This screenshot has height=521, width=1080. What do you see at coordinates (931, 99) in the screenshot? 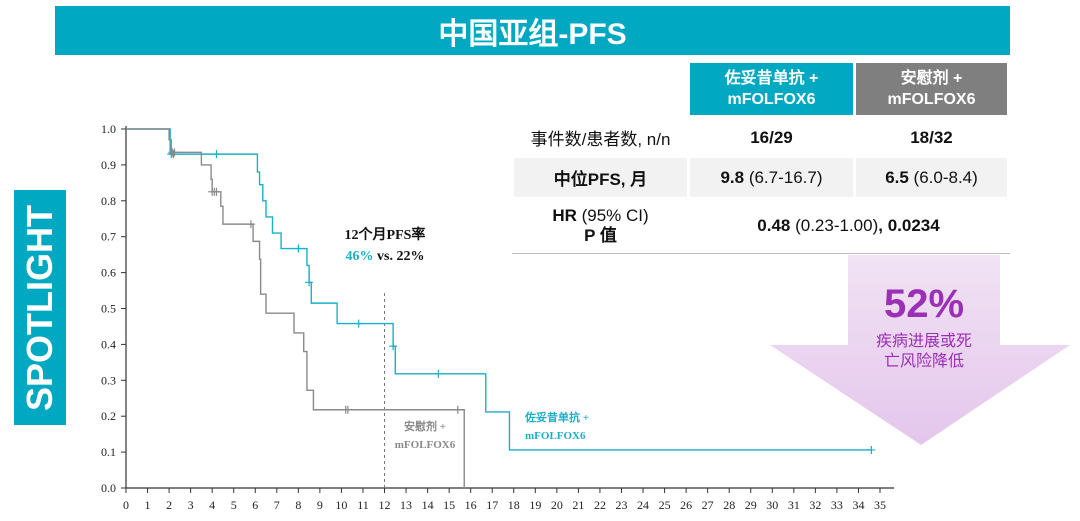
I see `header-placebo-line2: mFOLFOX6` at bounding box center [931, 99].